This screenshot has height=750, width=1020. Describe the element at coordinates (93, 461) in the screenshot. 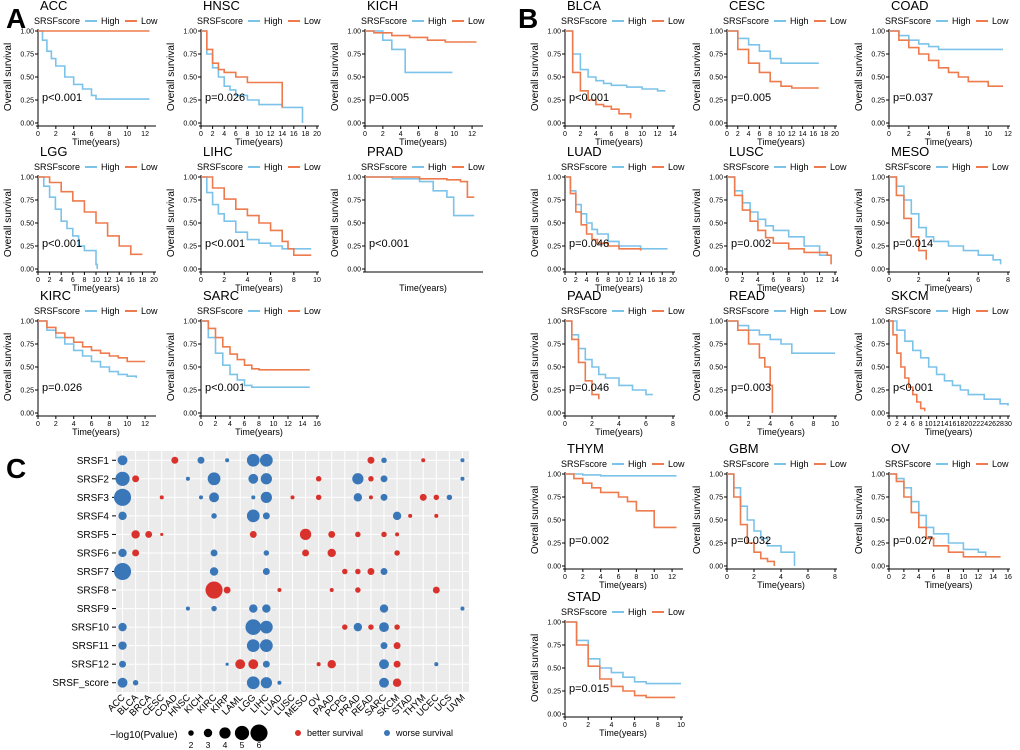

I see `gene-tick-label: SRSF1` at that location.